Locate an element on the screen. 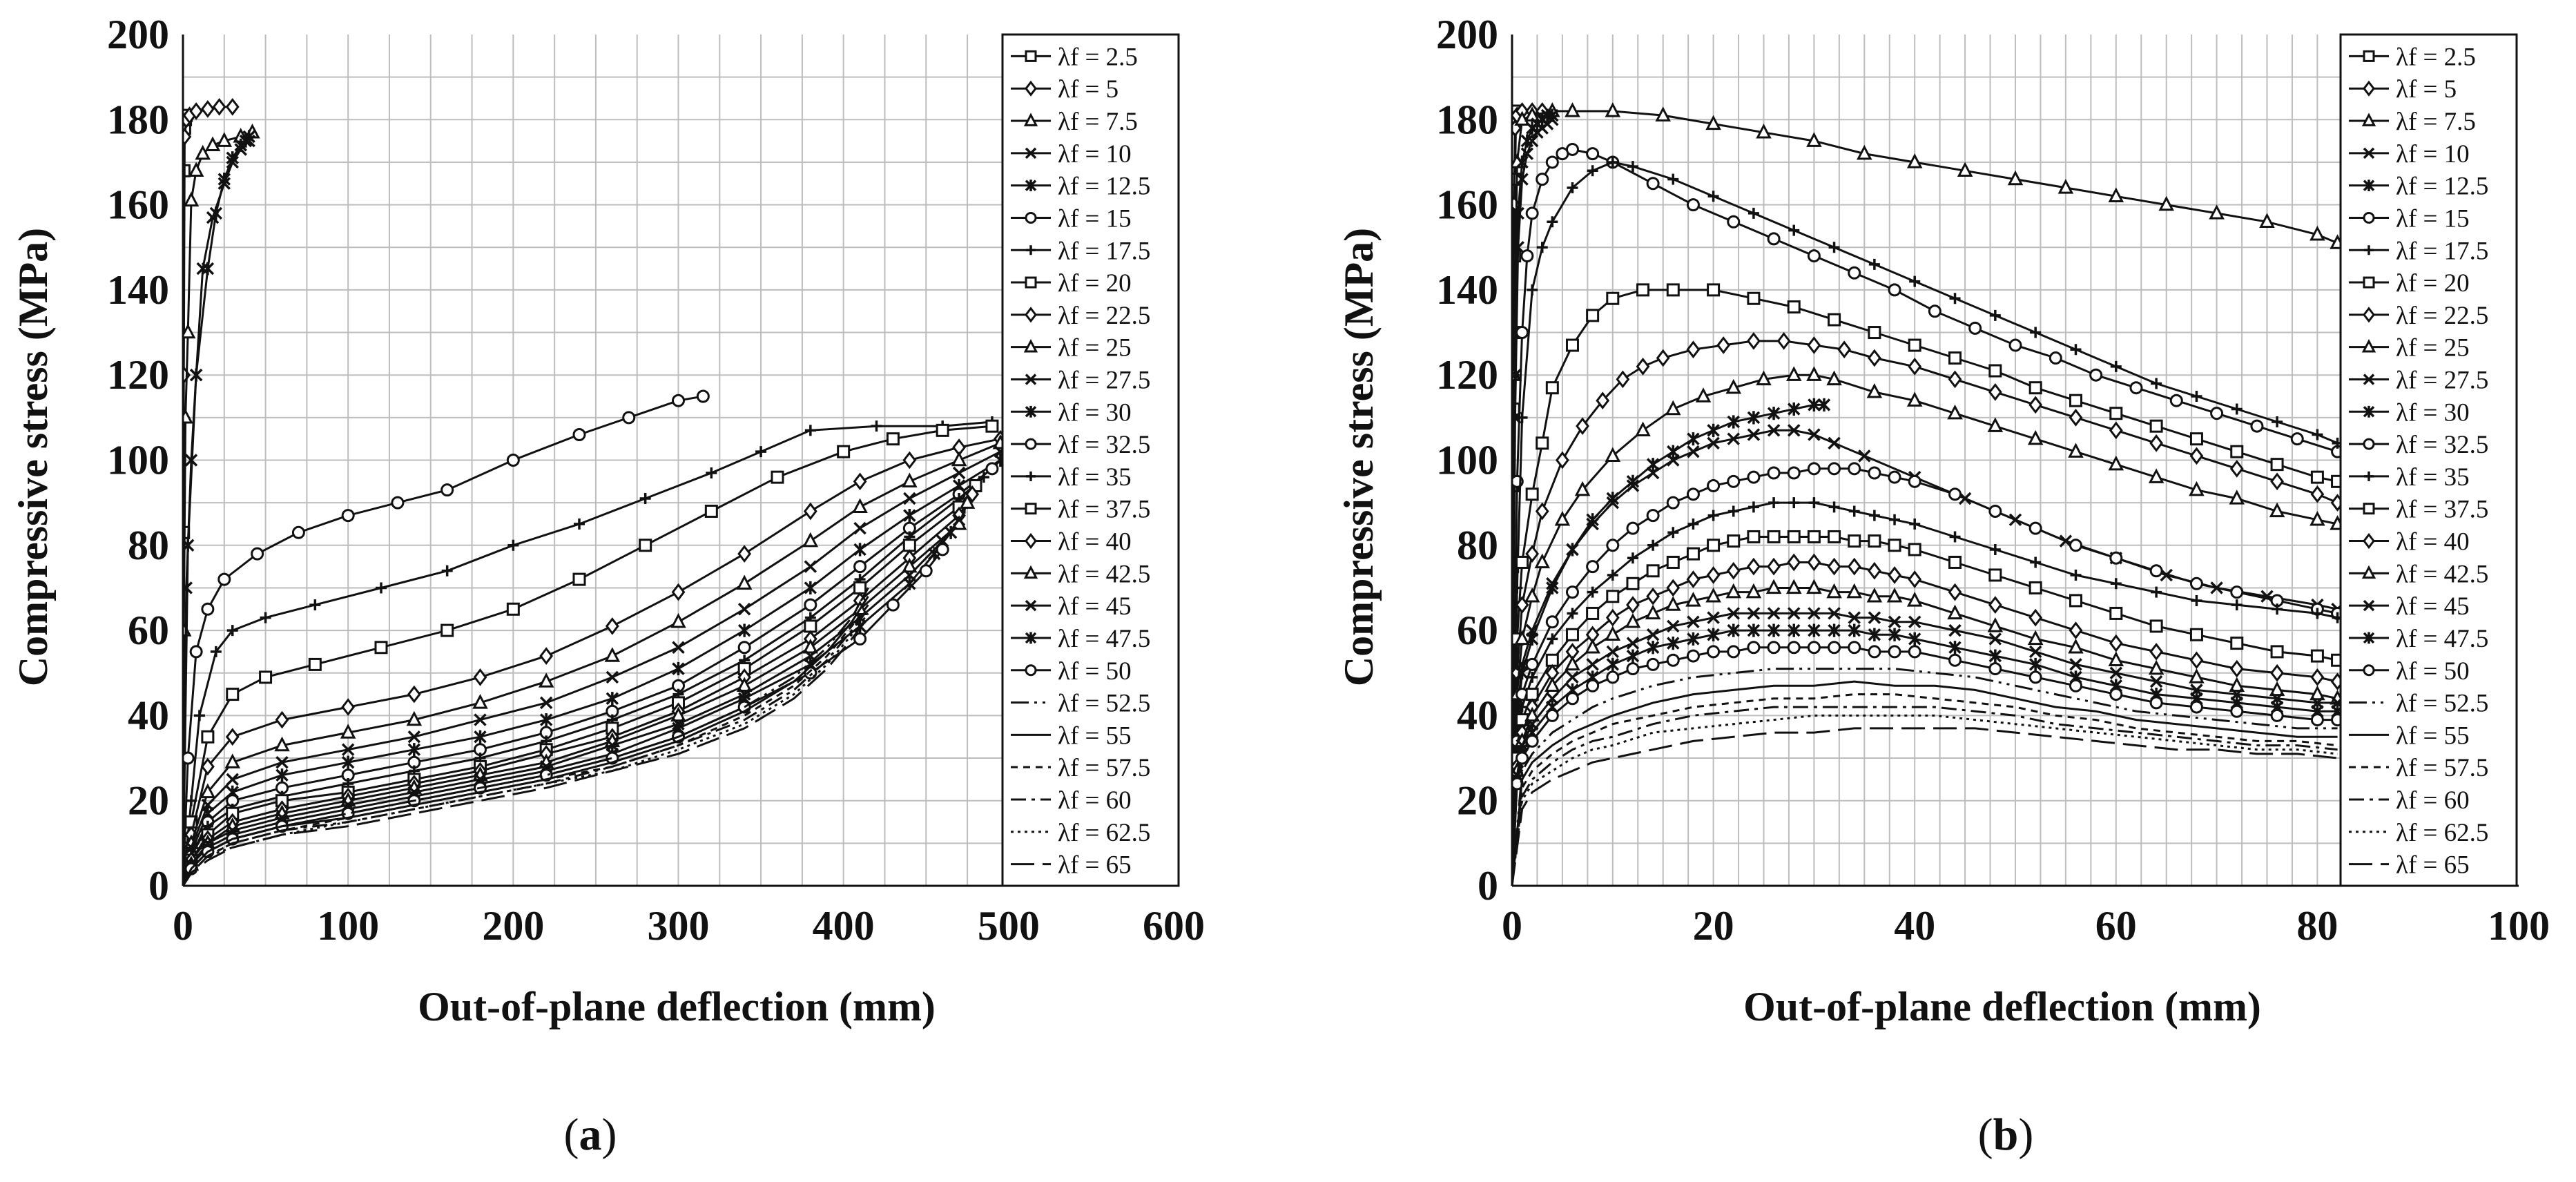 The width and height of the screenshot is (2576, 1182). legend-entry: λf = 5 is located at coordinates (2403, 89).